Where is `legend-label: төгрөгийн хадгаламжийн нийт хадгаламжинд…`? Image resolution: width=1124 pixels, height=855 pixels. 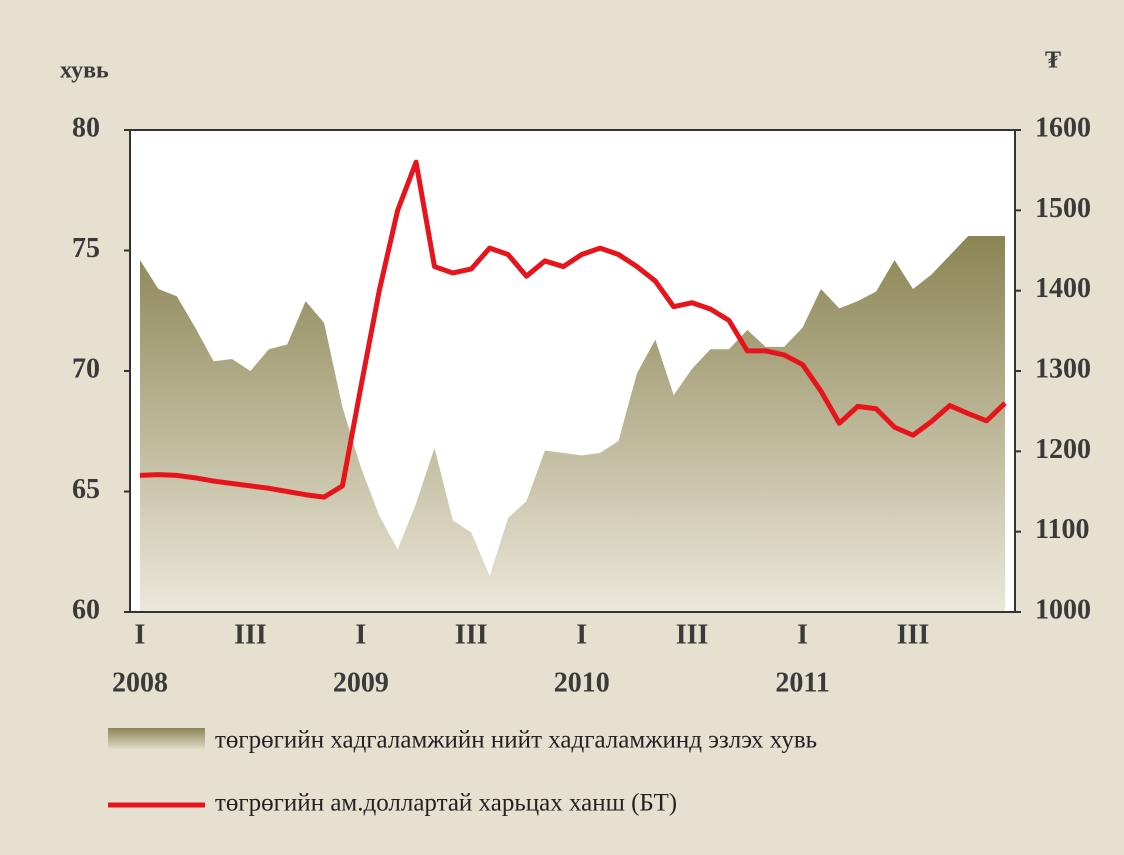 legend-label: төгрөгийн хадгаламжийн нийт хадгаламжинд… is located at coordinates (516, 740).